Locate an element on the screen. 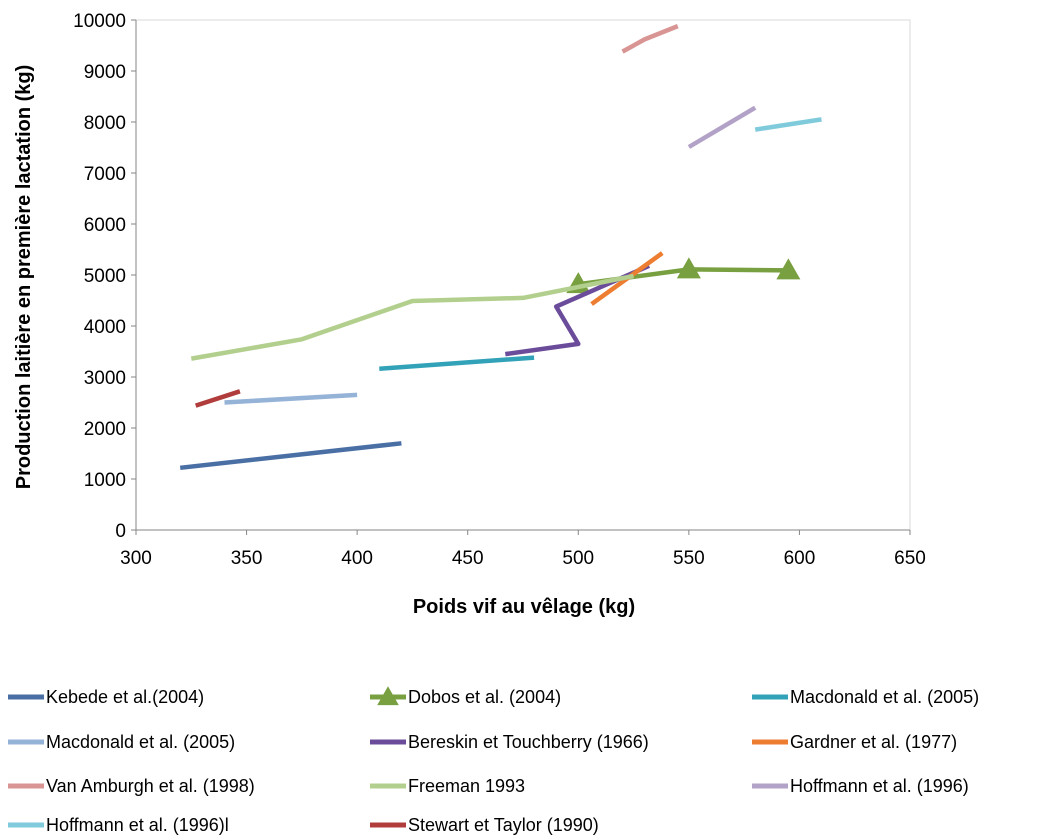 This screenshot has height=836, width=1047. legend-marker is located at coordinates (388, 696).